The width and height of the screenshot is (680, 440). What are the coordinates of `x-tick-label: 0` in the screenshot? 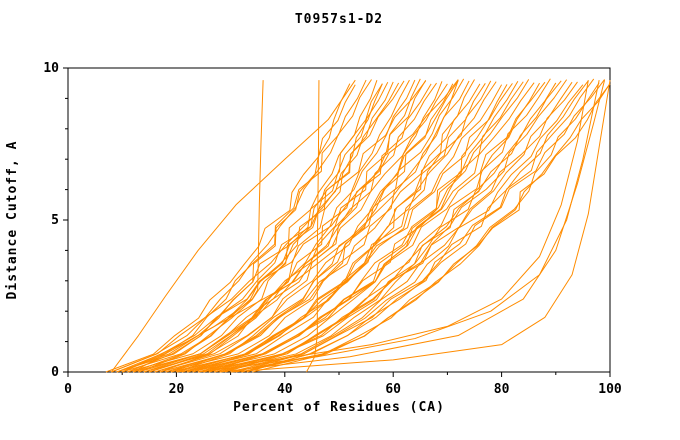 It's located at (68, 389).